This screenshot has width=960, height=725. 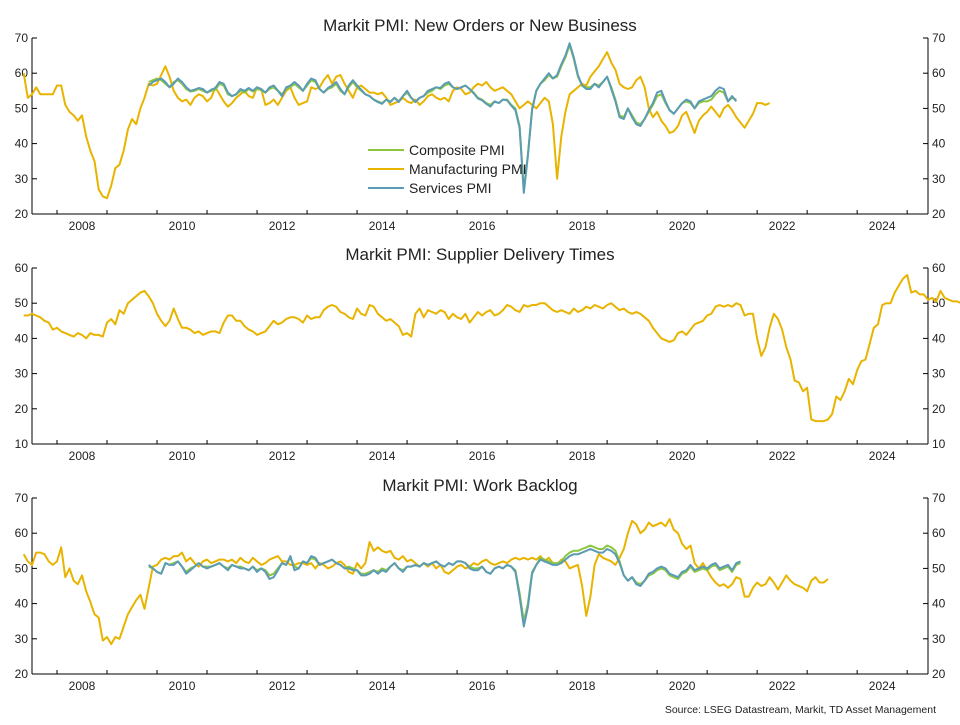 What do you see at coordinates (22, 444) in the screenshot?
I see `y-tick-label-left: 10` at bounding box center [22, 444].